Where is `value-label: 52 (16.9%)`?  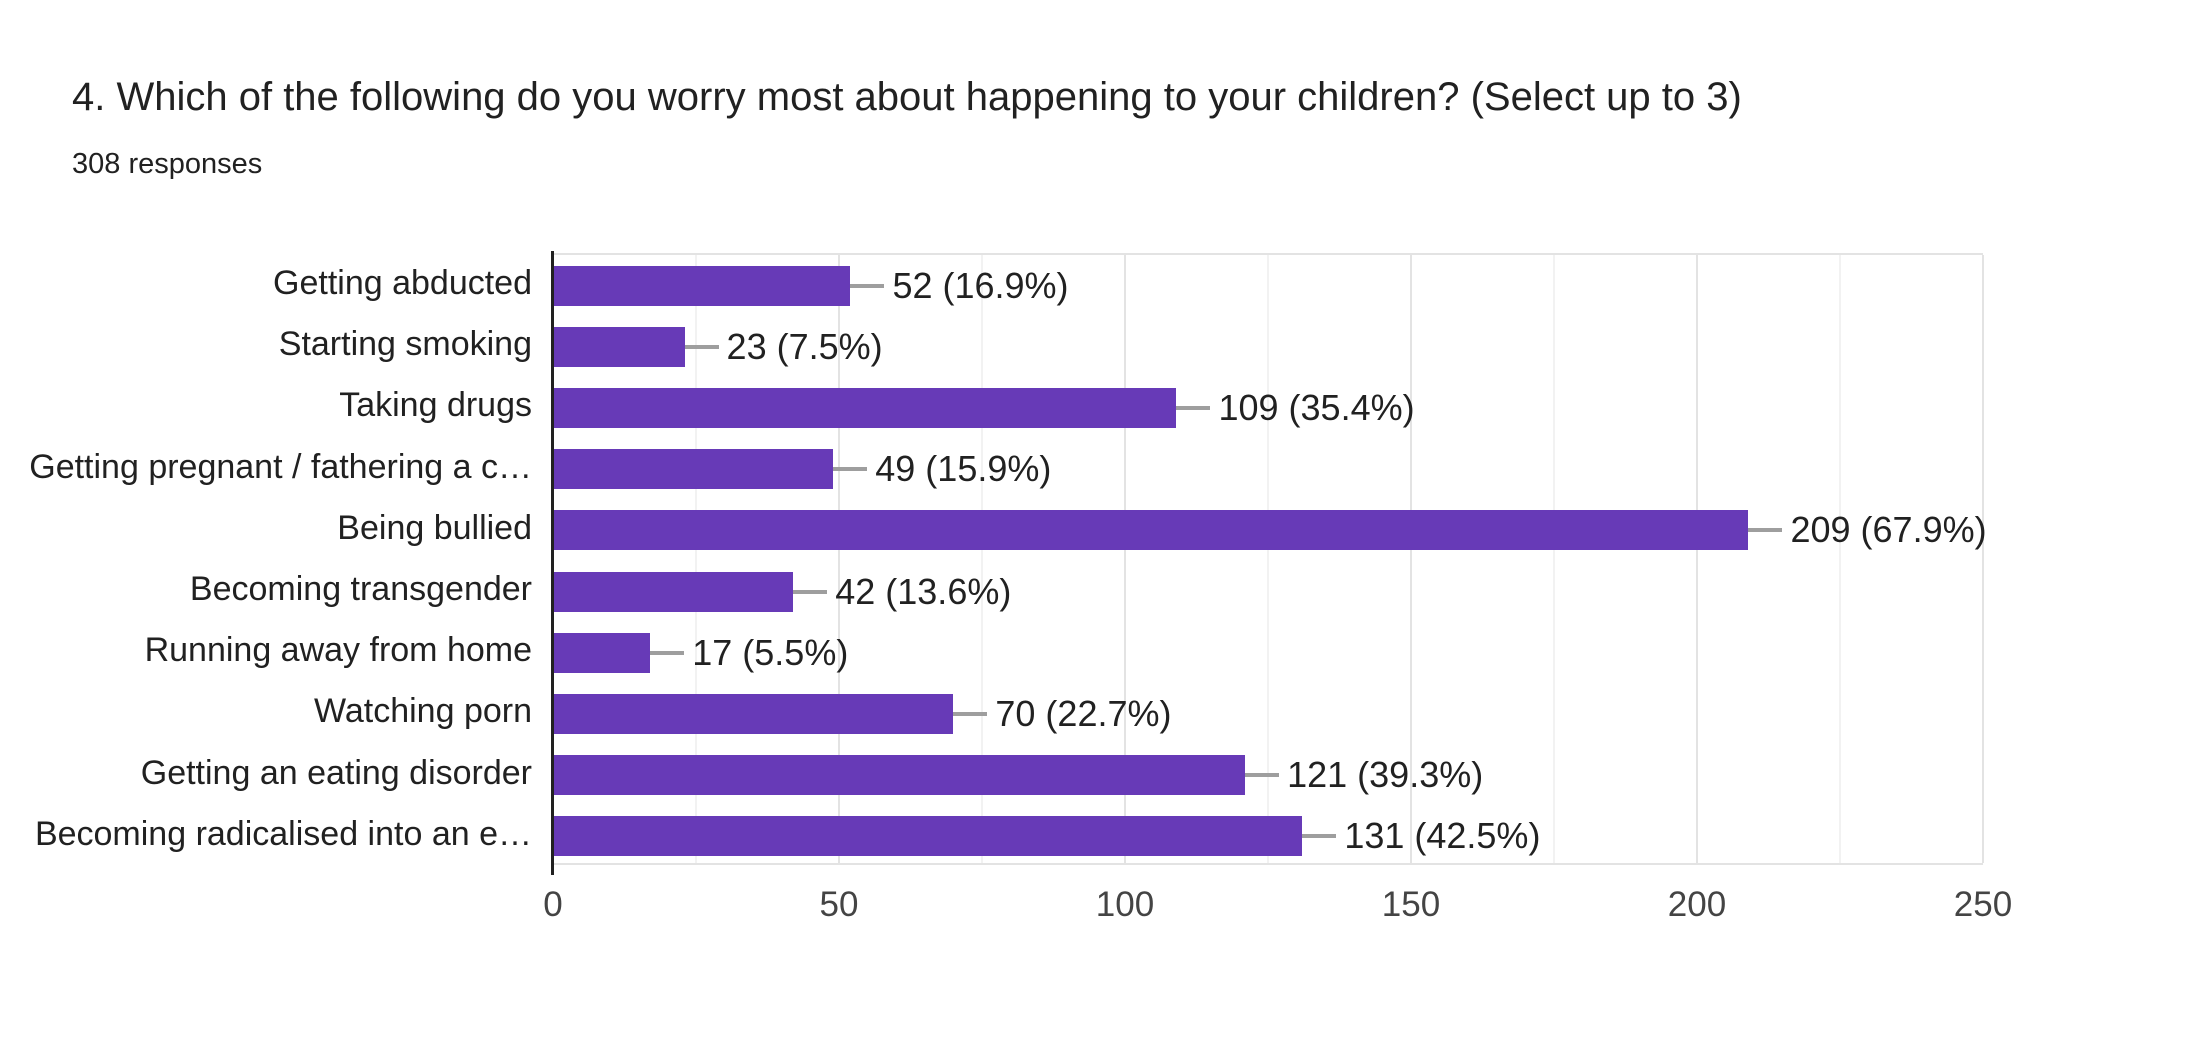
value-label: 52 (16.9%) is located at coordinates (980, 285).